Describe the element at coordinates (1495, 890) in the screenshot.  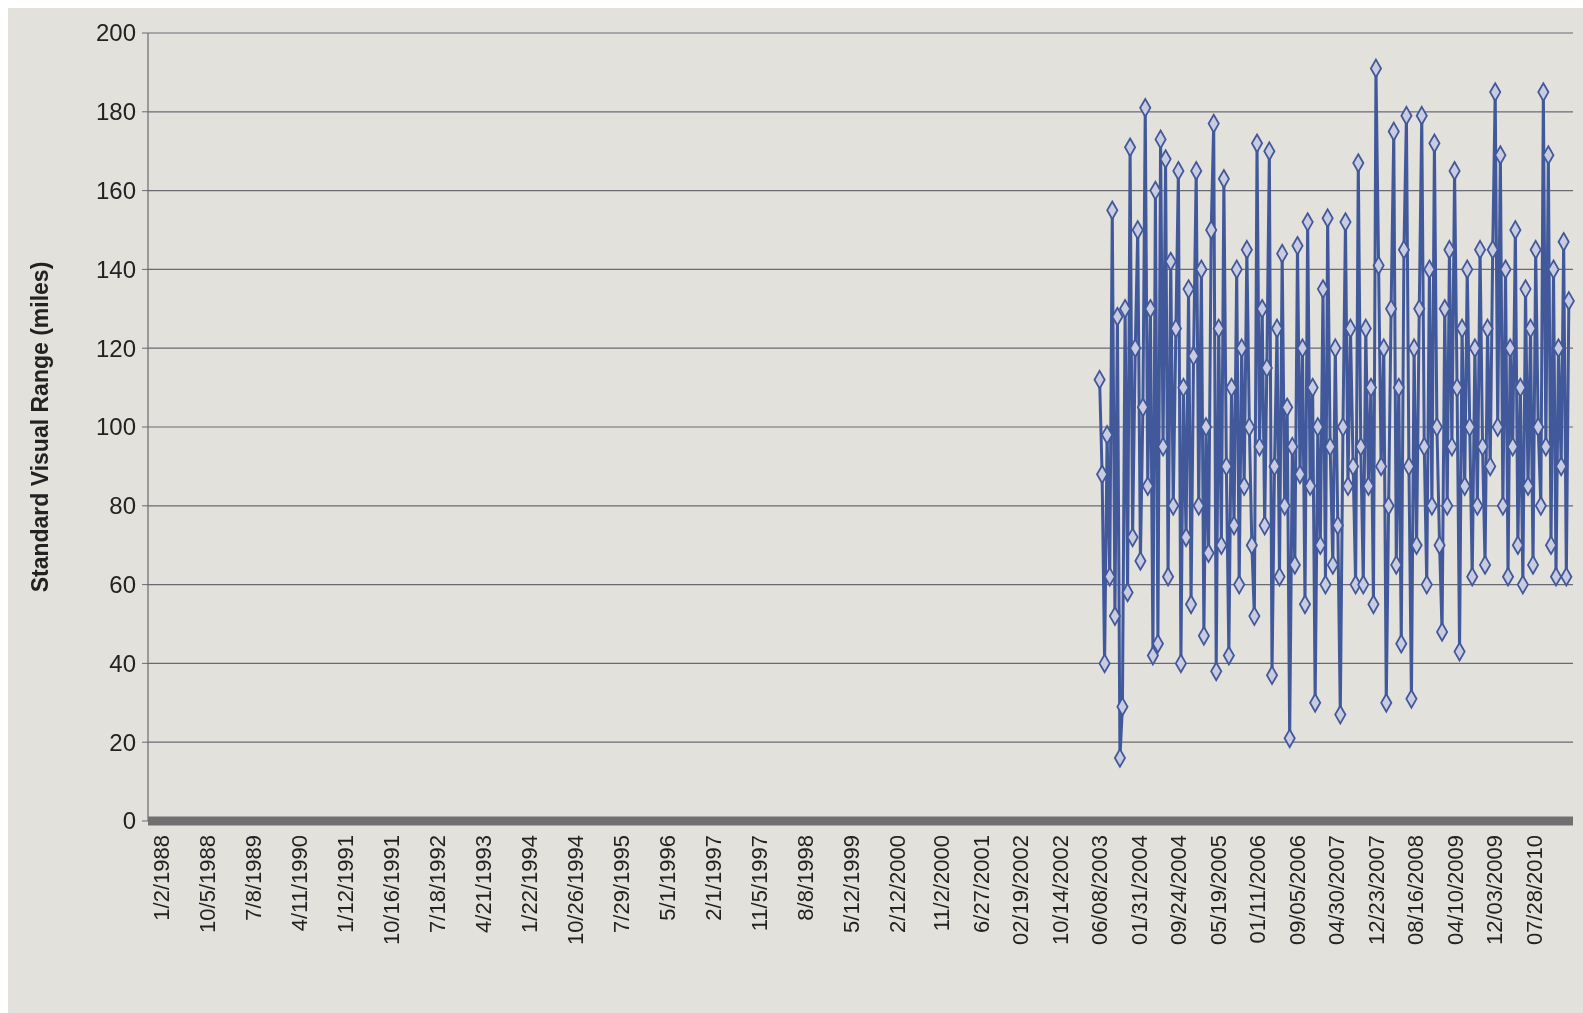
I see `x-tick-label: 12/03/2009` at that location.